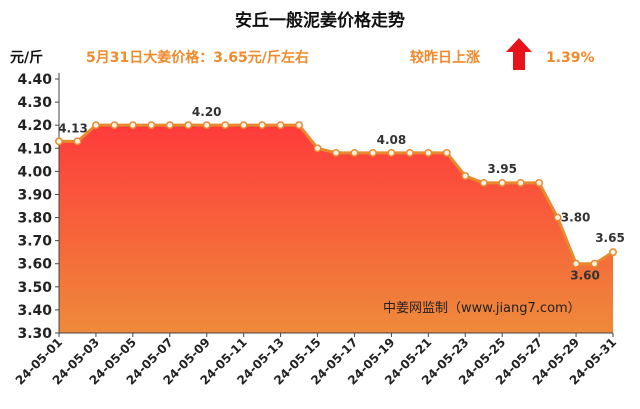 This screenshot has height=409, width=640. Describe the element at coordinates (34, 334) in the screenshot. I see `y-tick-label: 3.30` at that location.